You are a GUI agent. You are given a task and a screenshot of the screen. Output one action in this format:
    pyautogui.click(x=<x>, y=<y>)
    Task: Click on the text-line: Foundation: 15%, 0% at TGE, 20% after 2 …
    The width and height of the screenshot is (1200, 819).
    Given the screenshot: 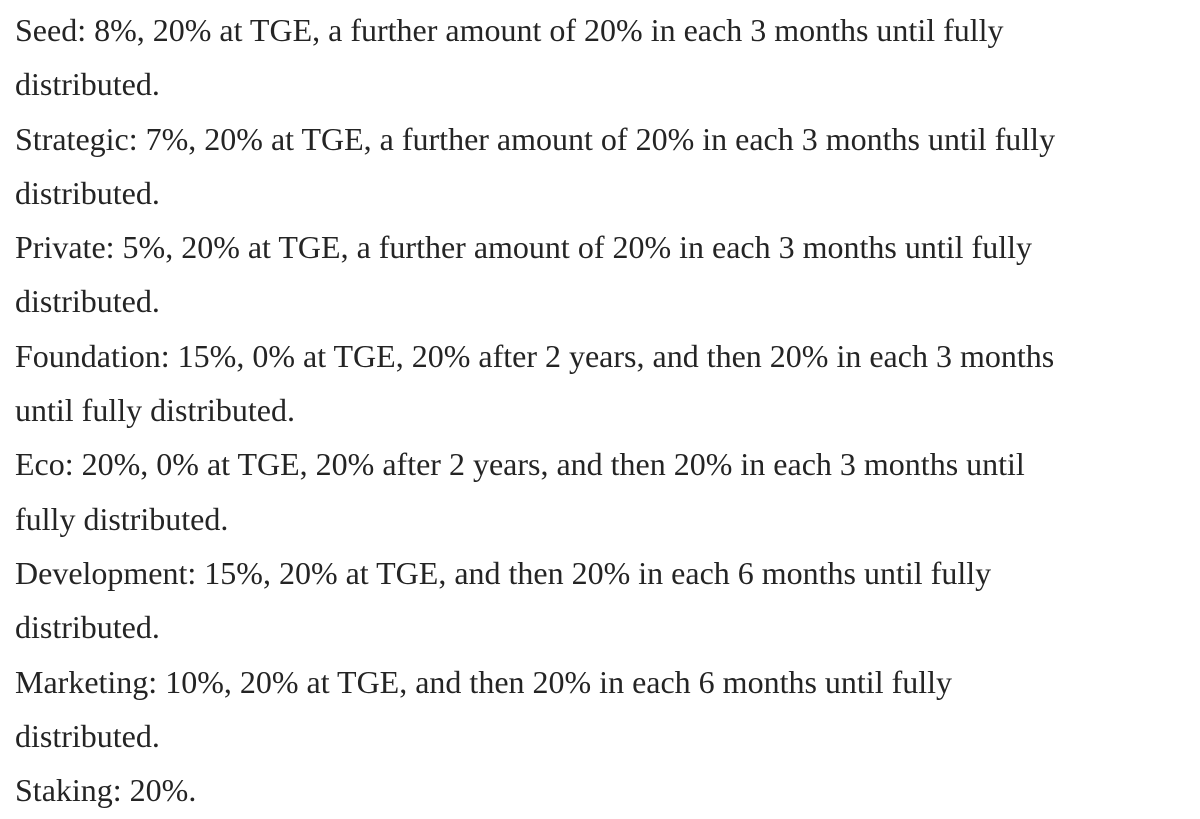 What is the action you would take?
    pyautogui.click(x=535, y=355)
    